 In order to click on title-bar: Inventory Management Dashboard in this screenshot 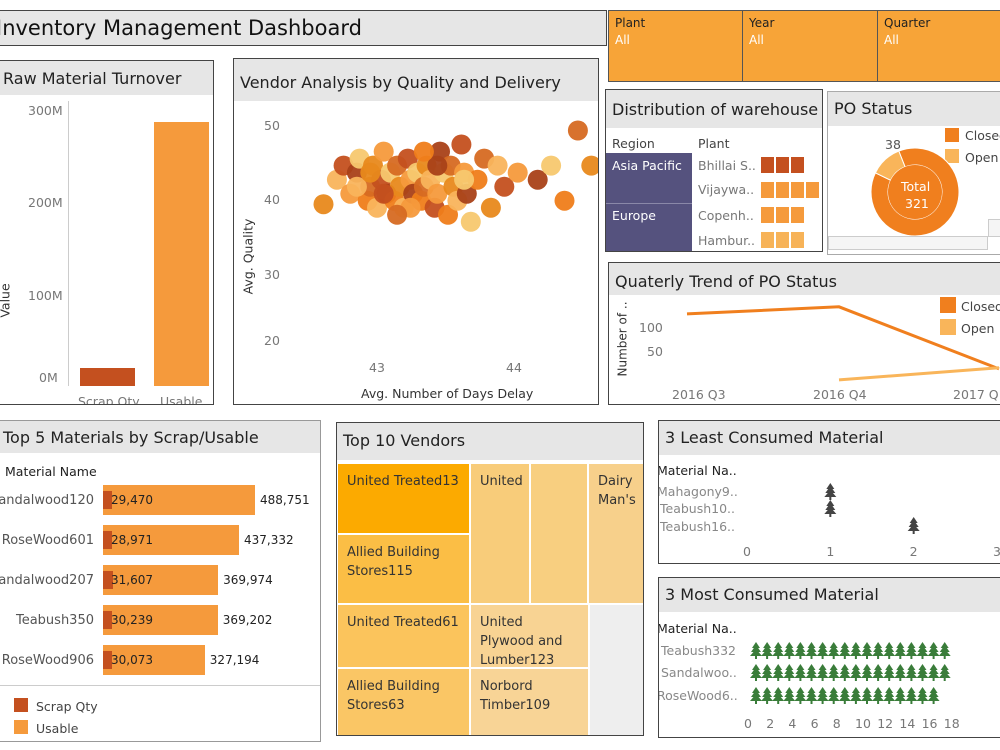, I will do `click(303, 28)`.